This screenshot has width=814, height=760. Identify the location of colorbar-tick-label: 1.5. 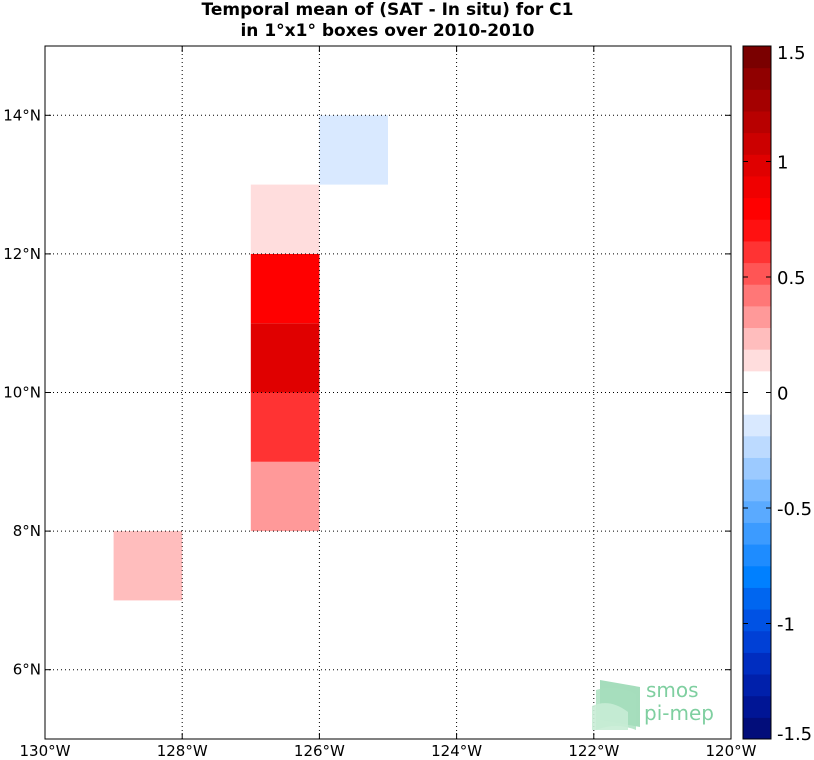
(791, 53).